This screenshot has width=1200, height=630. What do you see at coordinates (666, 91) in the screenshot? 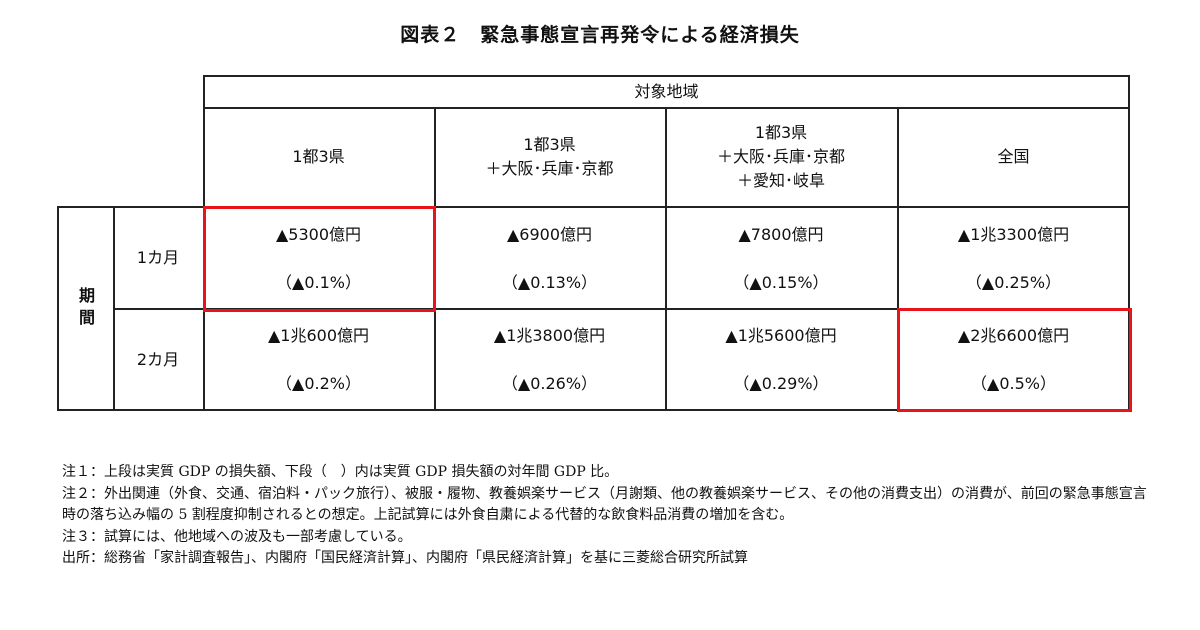
I see `column-group-header: 対象地域` at bounding box center [666, 91].